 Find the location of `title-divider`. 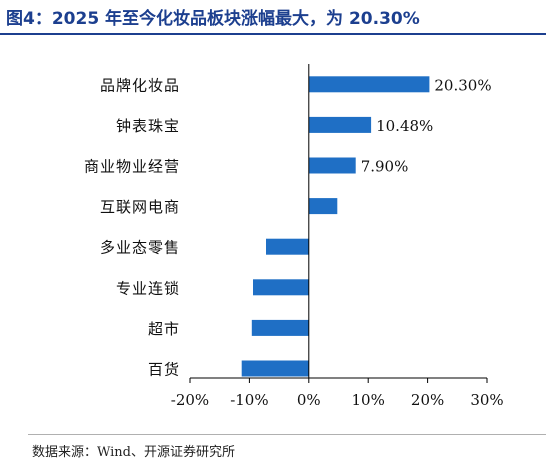

title-divider is located at coordinates (273, 34).